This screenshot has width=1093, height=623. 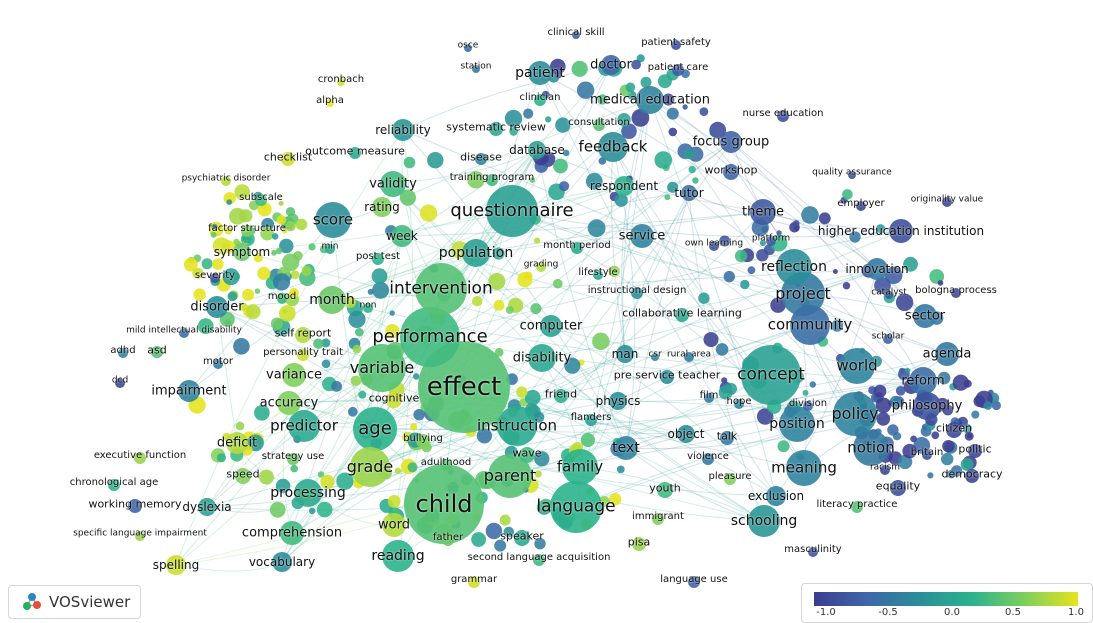 I want to click on term-node-l83, so click(x=667, y=377).